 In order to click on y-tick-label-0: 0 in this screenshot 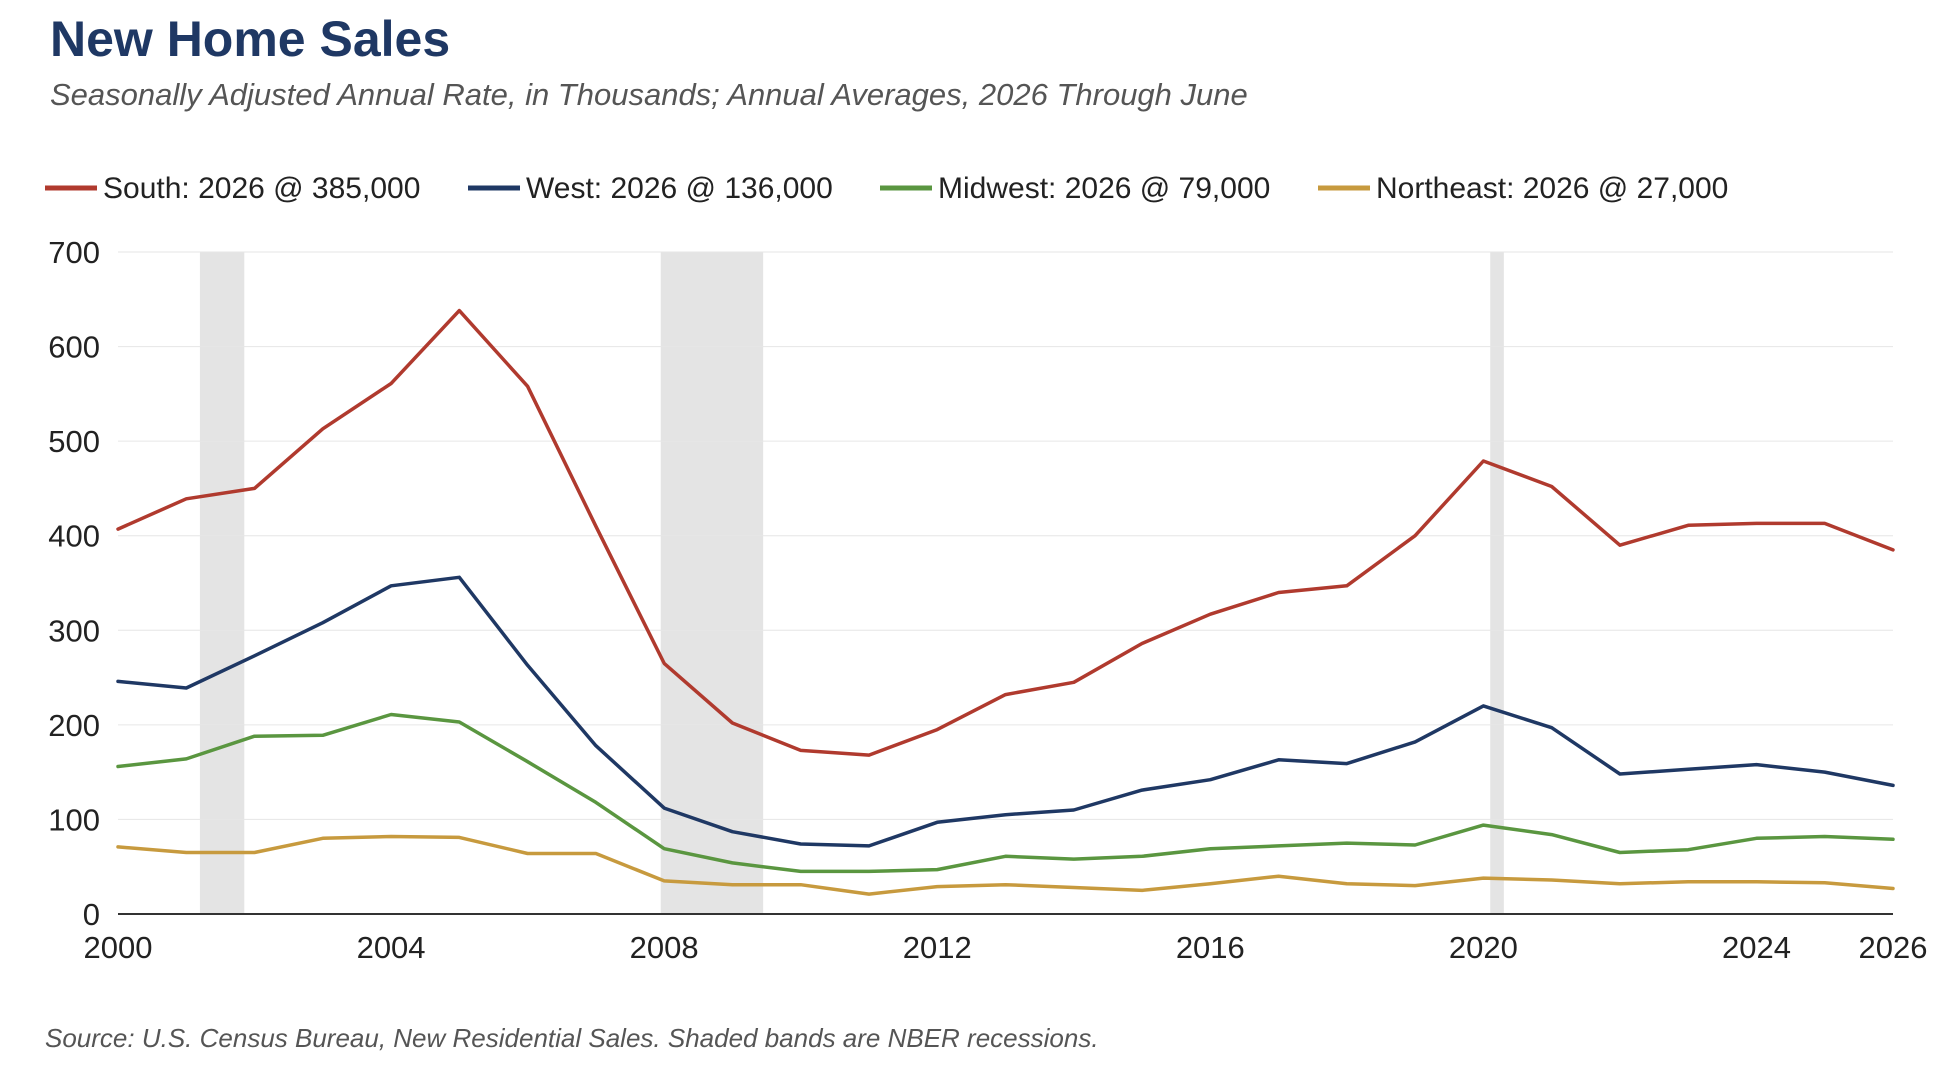, I will do `click(91, 914)`.